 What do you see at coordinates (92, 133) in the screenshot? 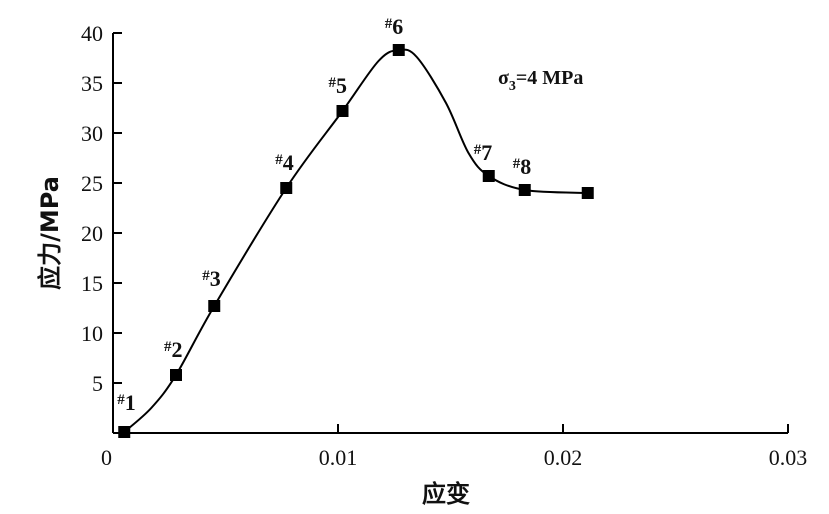
I see `y-tick-label: 30` at bounding box center [92, 133].